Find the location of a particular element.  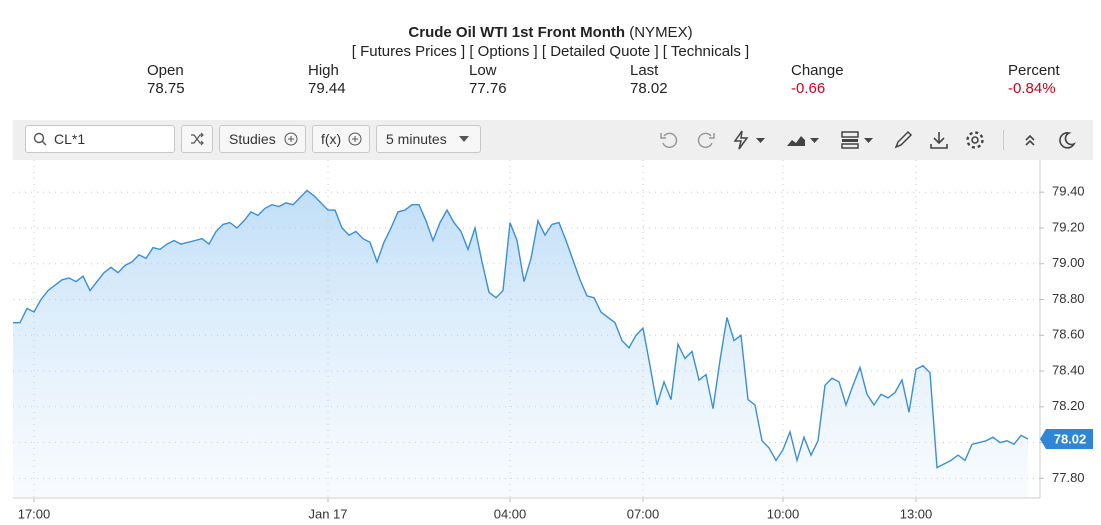

last-value-label: 78.02 is located at coordinates (1070, 438).